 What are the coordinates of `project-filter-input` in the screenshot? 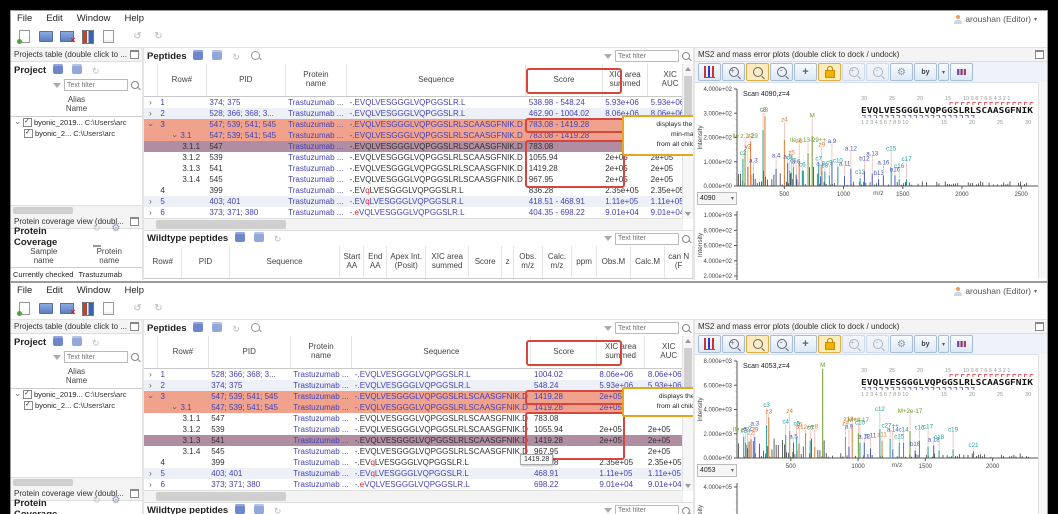 It's located at (96, 357).